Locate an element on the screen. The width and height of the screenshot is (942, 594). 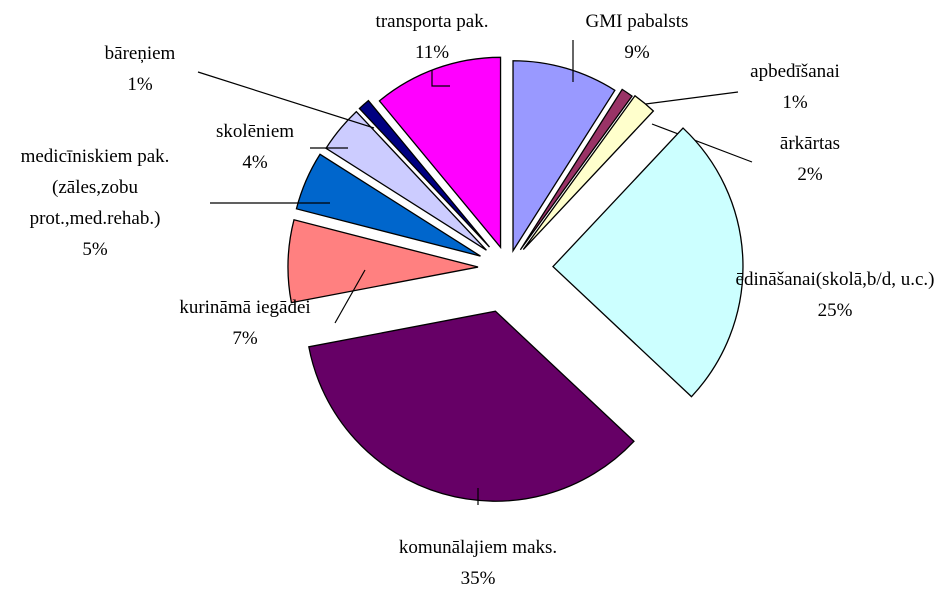
slice-label: skolēniem 4% is located at coordinates (255, 147).